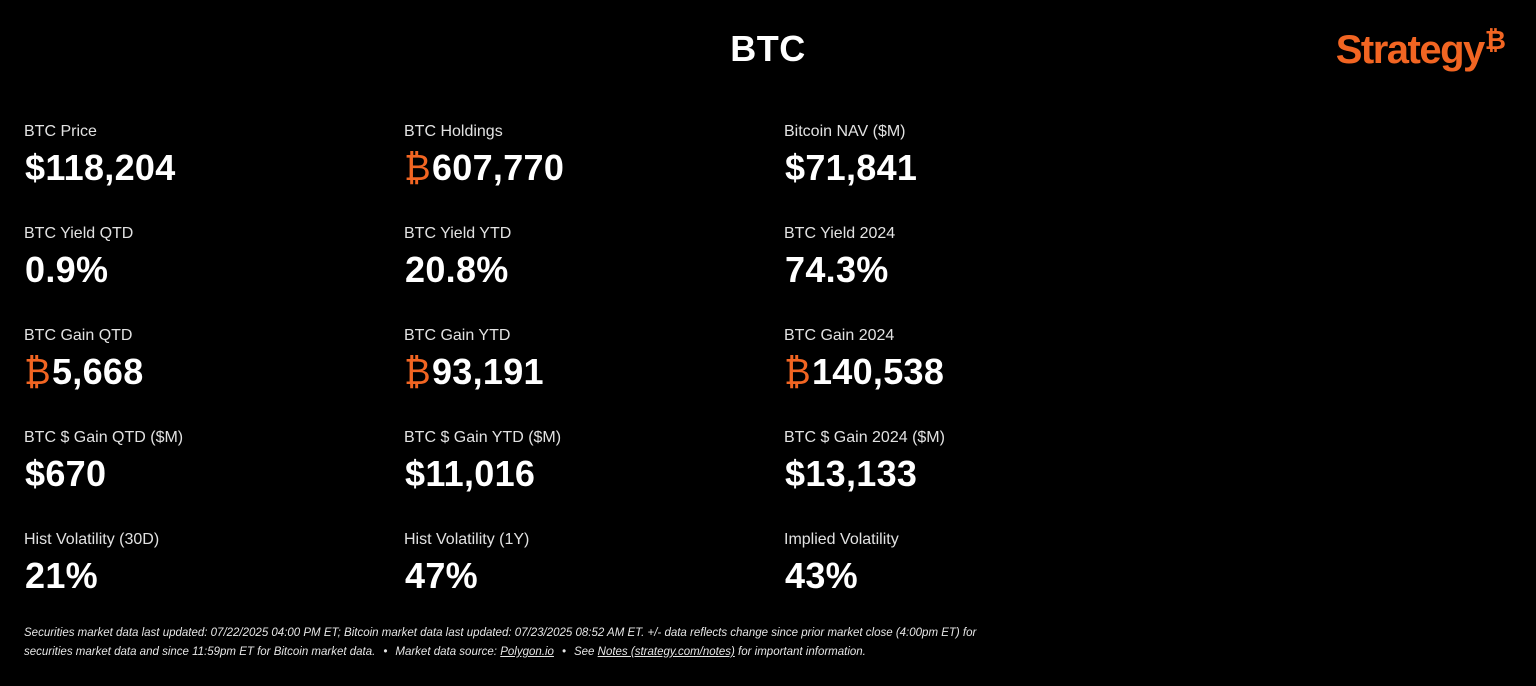  Describe the element at coordinates (974, 581) in the screenshot. I see `metric-implied-volatility: Implied Volatility 43%` at that location.